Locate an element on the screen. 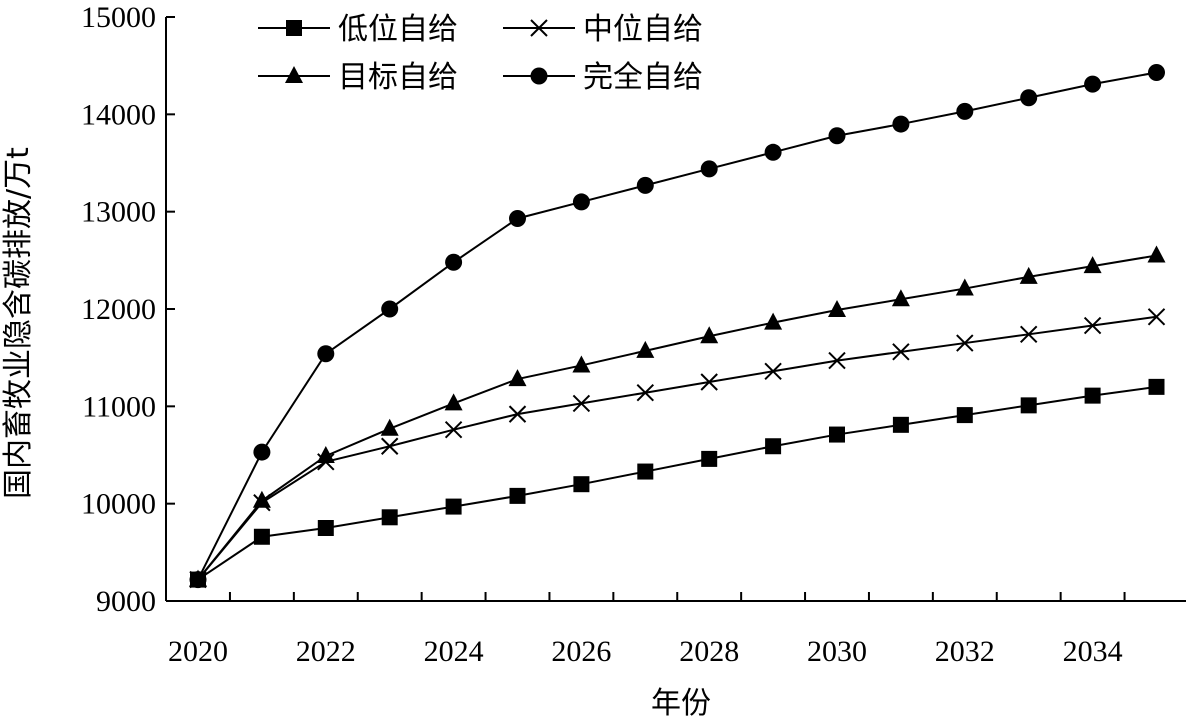 Image resolution: width=1186 pixels, height=721 pixels. legend-item: 低位自给 is located at coordinates (358, 29).